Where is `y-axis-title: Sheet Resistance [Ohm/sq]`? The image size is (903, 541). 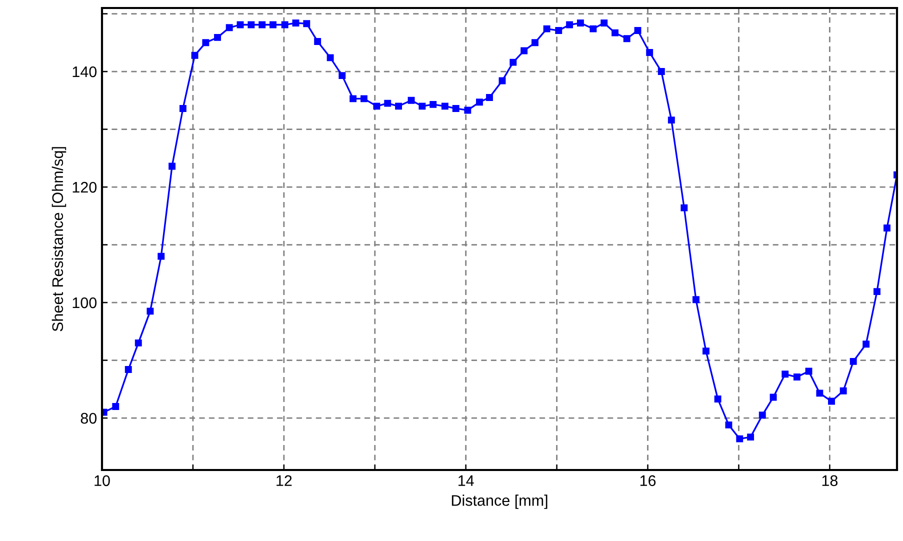
y-axis-title: Sheet Resistance [Ohm/sq] is located at coordinates (59, 239).